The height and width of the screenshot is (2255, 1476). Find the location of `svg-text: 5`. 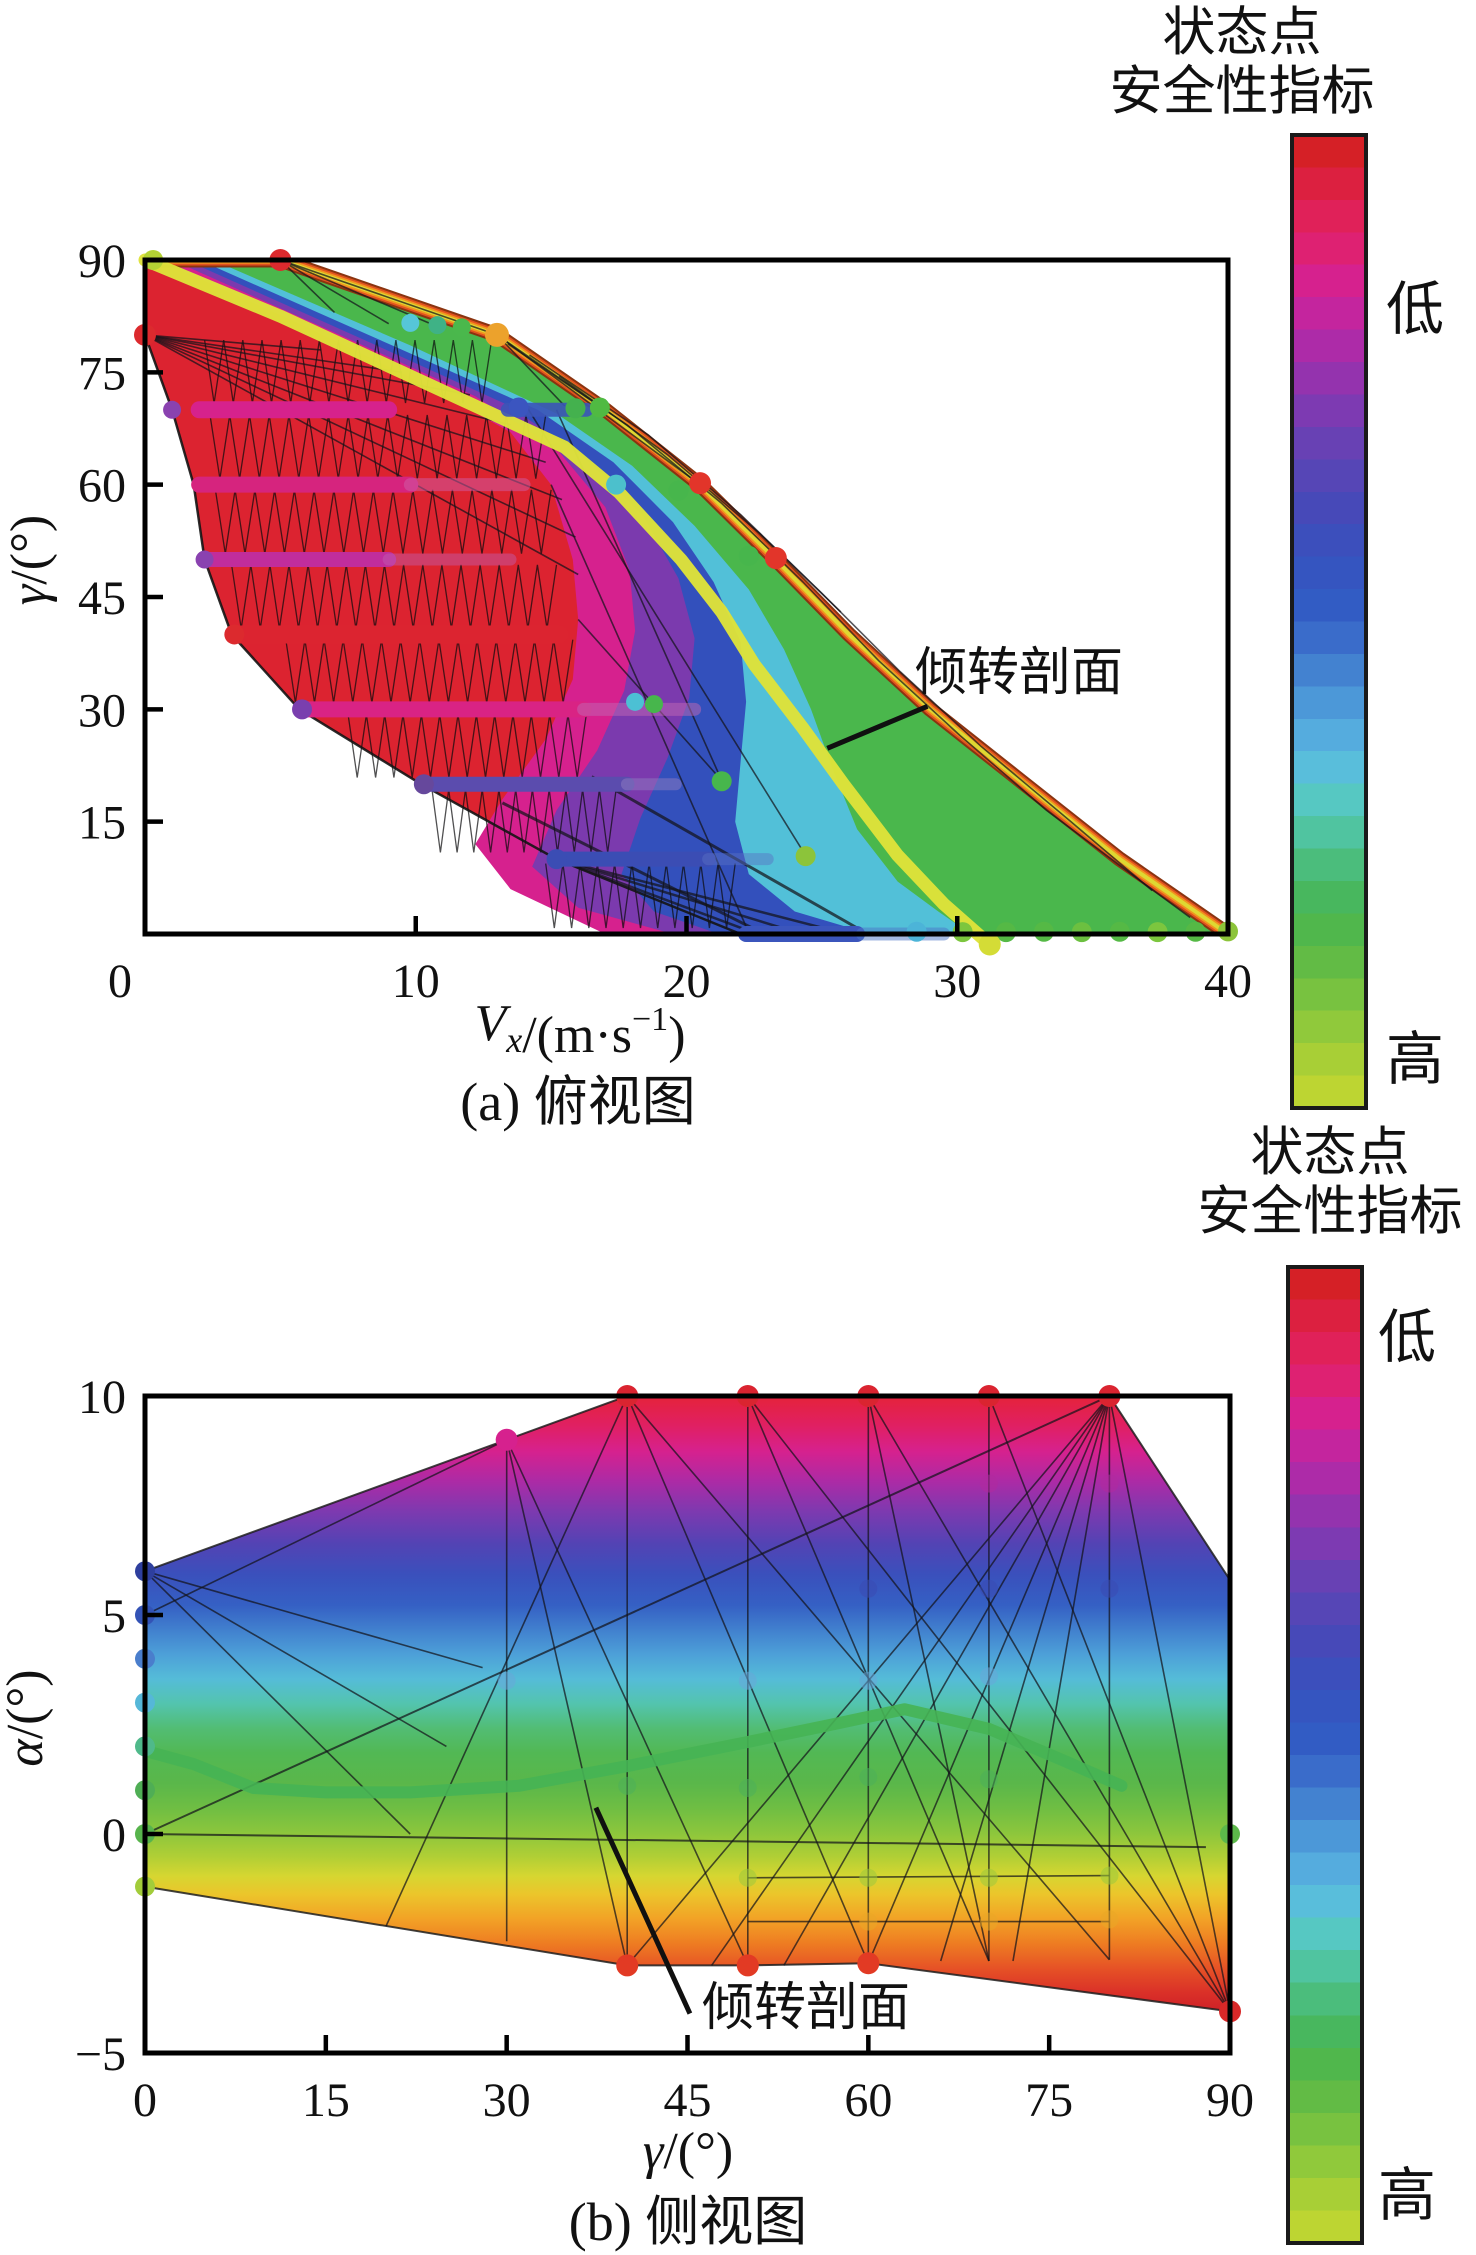

svg-text: 5 is located at coordinates (114, 1616).